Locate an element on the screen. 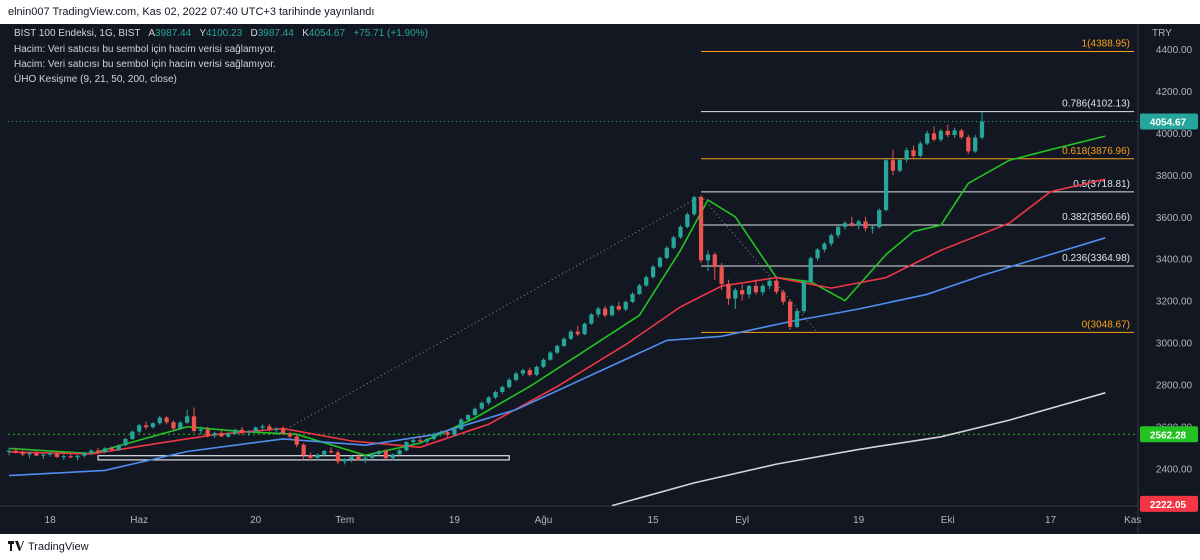 The width and height of the screenshot is (1200, 560). legend-indicator: ÜHO Kesişme (9, 21, 50, 200, close) is located at coordinates (95, 79).